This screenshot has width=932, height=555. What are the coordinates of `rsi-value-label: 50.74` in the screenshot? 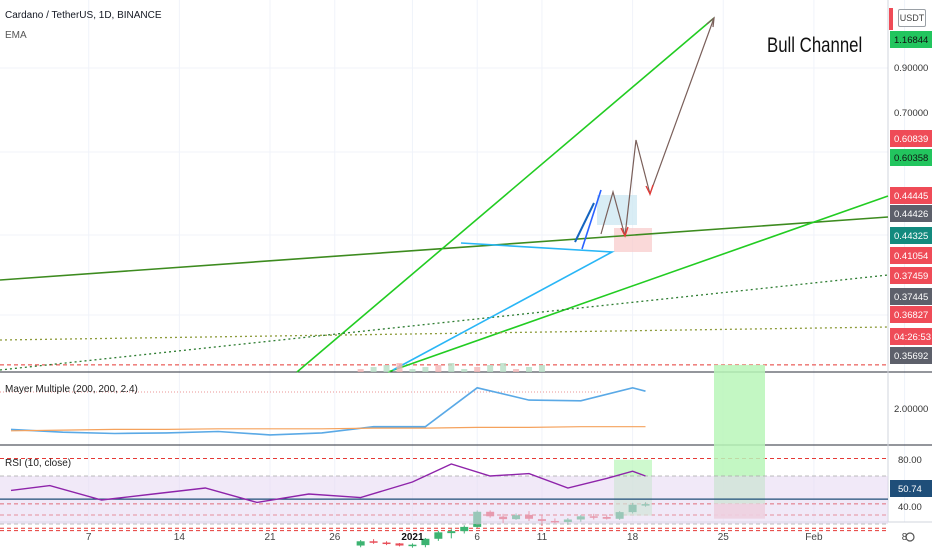 It's located at (910, 489).